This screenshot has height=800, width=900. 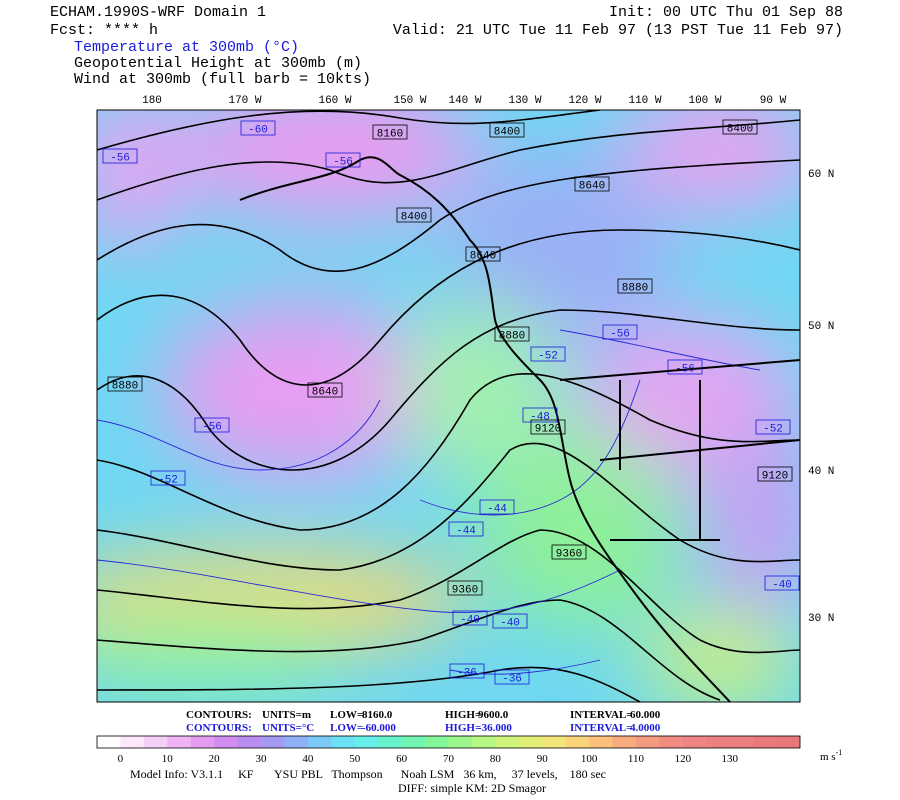 I want to click on colorbar-unit: m s-1, so click(x=831, y=755).